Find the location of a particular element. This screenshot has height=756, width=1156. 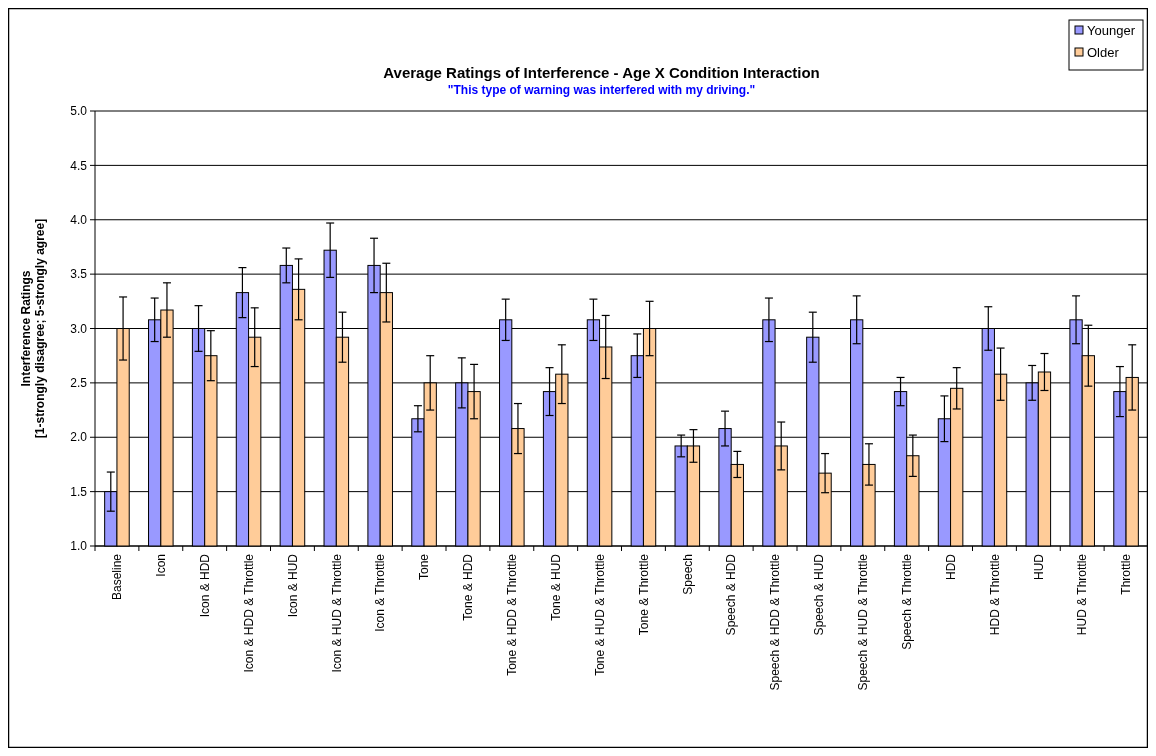

x-tick-label: Tone is located at coordinates (424, 567).